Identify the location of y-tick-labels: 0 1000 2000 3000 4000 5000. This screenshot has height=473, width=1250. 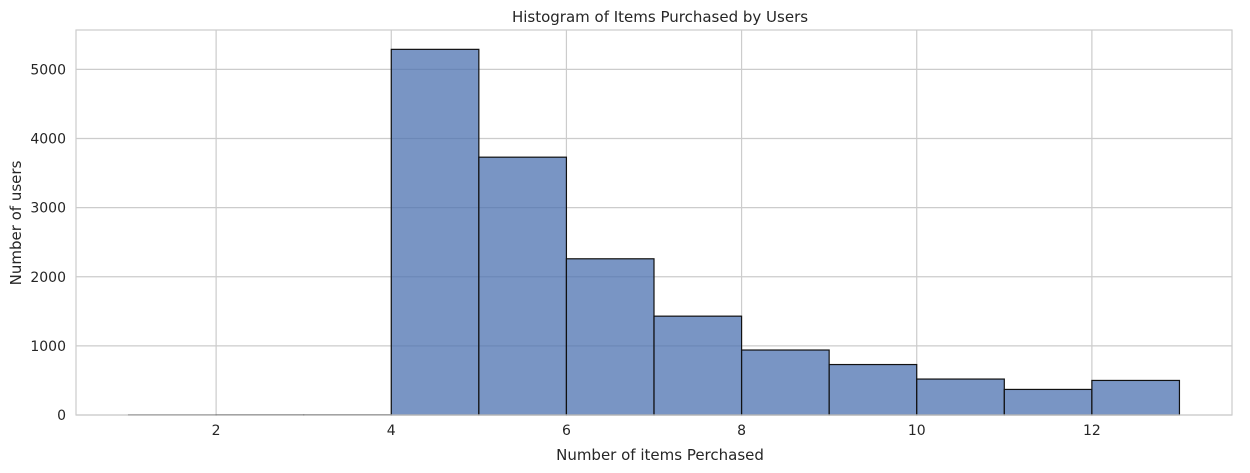
(48, 243).